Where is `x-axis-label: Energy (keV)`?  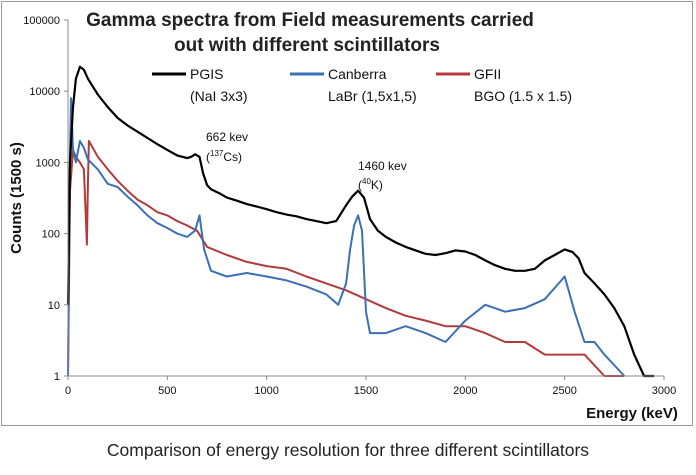 x-axis-label: Energy (keV) is located at coordinates (632, 413).